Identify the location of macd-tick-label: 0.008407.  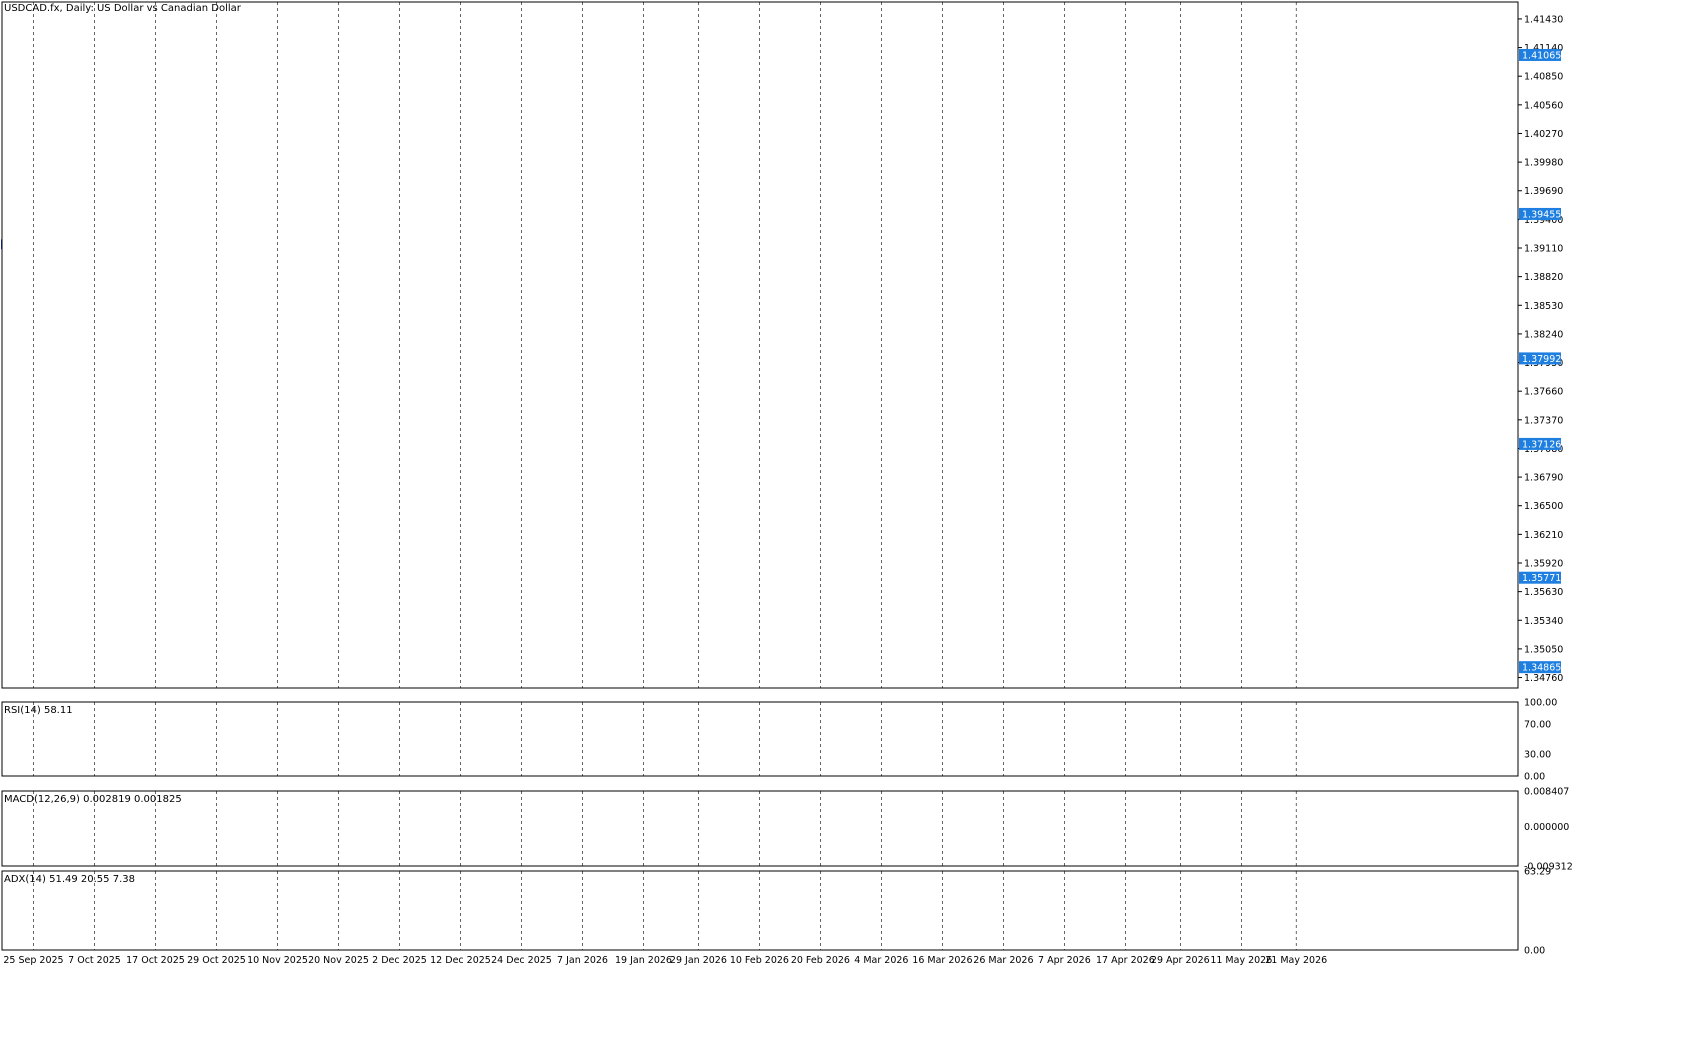
(1546, 792).